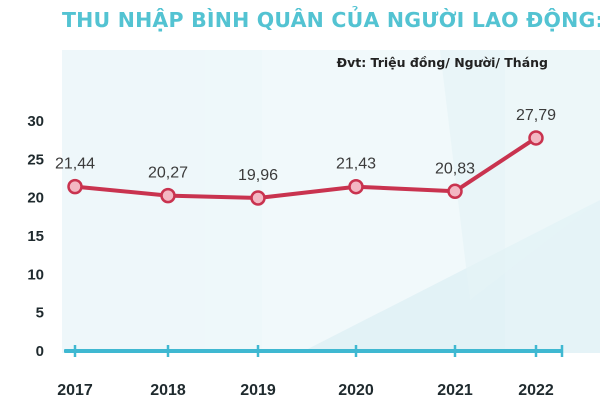 The image size is (600, 413). I want to click on x-tick-label: 2020, so click(356, 390).